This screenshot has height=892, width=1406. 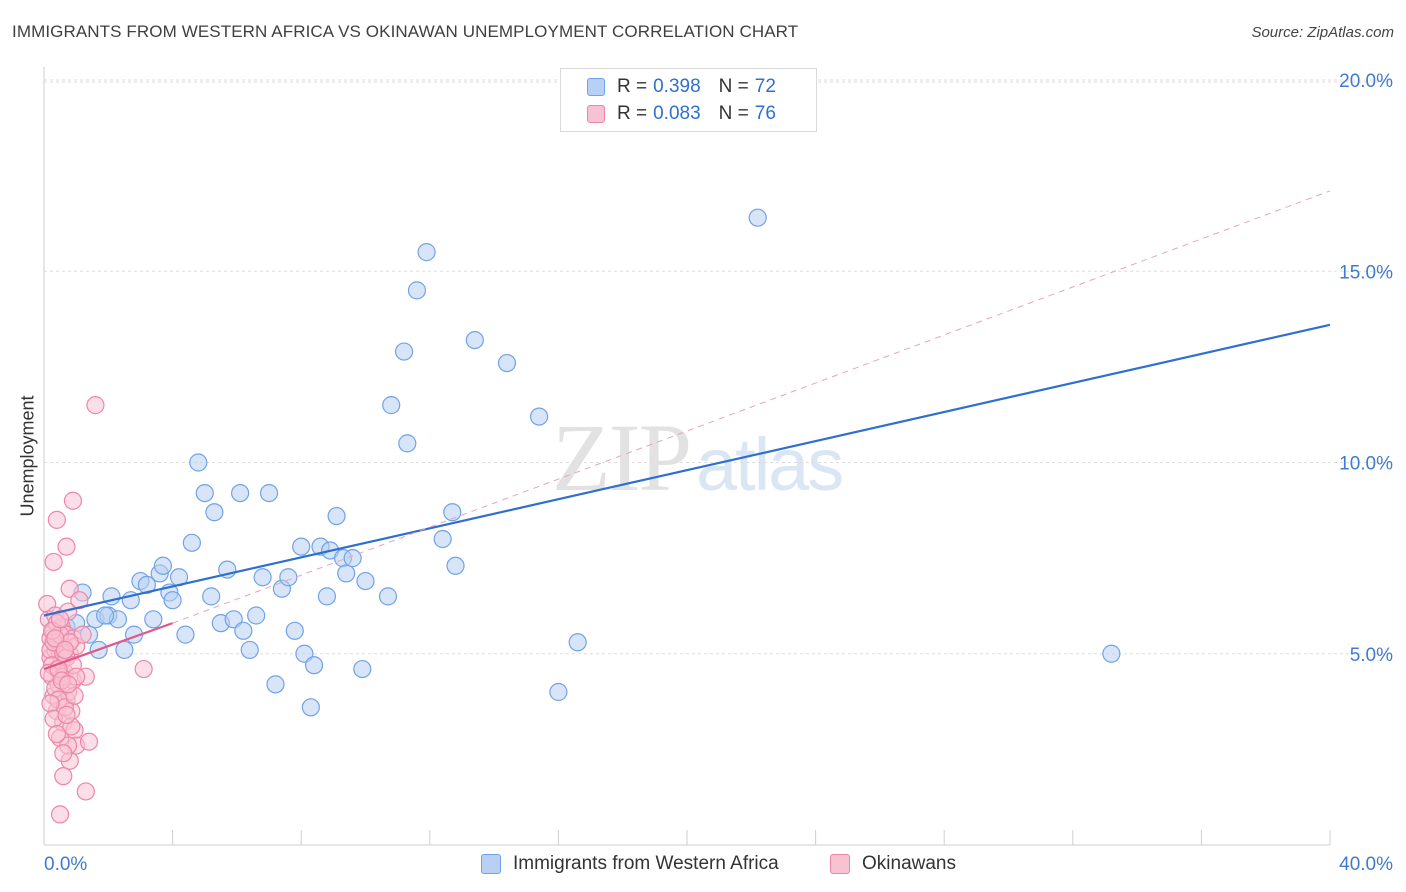 I want to click on legend-row-okinawans: R = 0.083 N = 76, so click(x=681, y=114).